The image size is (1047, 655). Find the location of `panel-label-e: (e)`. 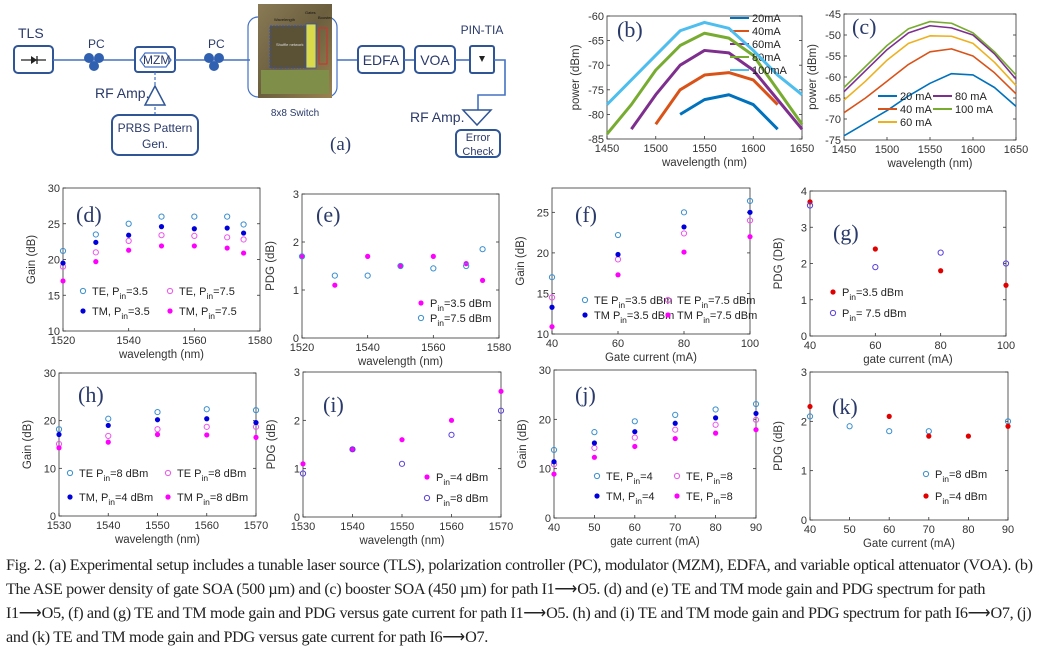

panel-label-e: (e) is located at coordinates (328, 214).